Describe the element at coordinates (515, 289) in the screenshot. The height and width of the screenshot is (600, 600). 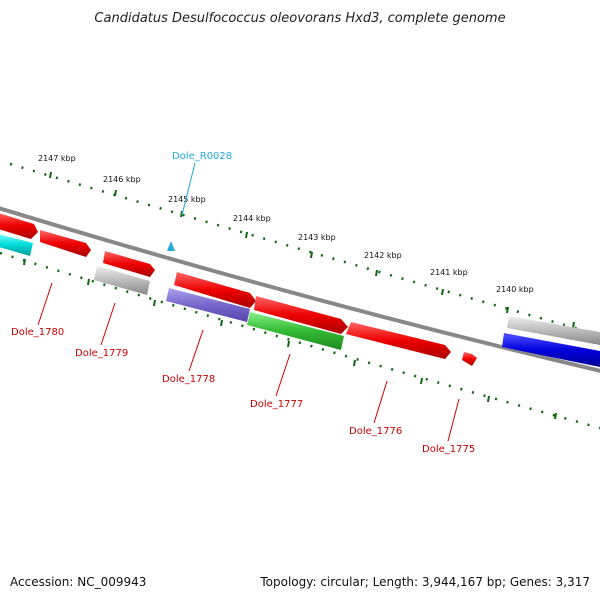
I see `tick-label: 2140 kbp` at that location.